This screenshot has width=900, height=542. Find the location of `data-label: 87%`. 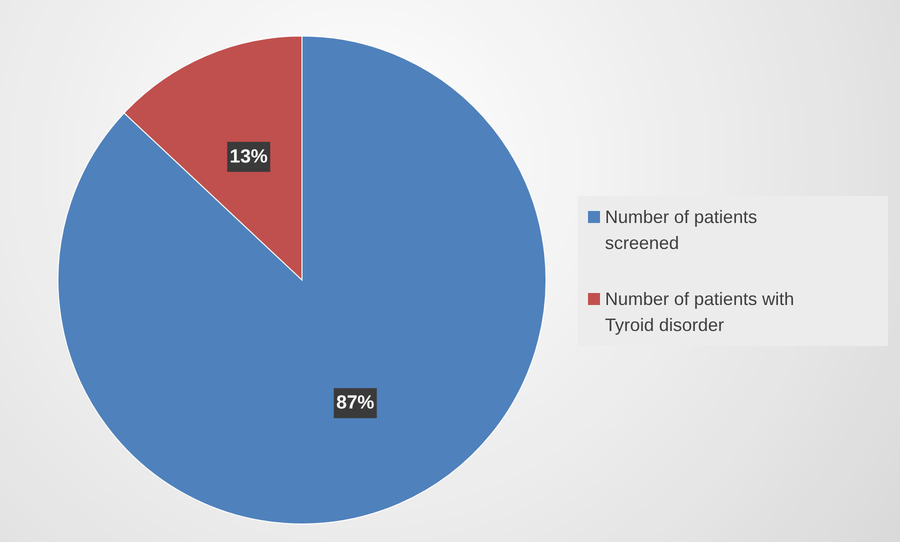

data-label: 87% is located at coordinates (355, 403).